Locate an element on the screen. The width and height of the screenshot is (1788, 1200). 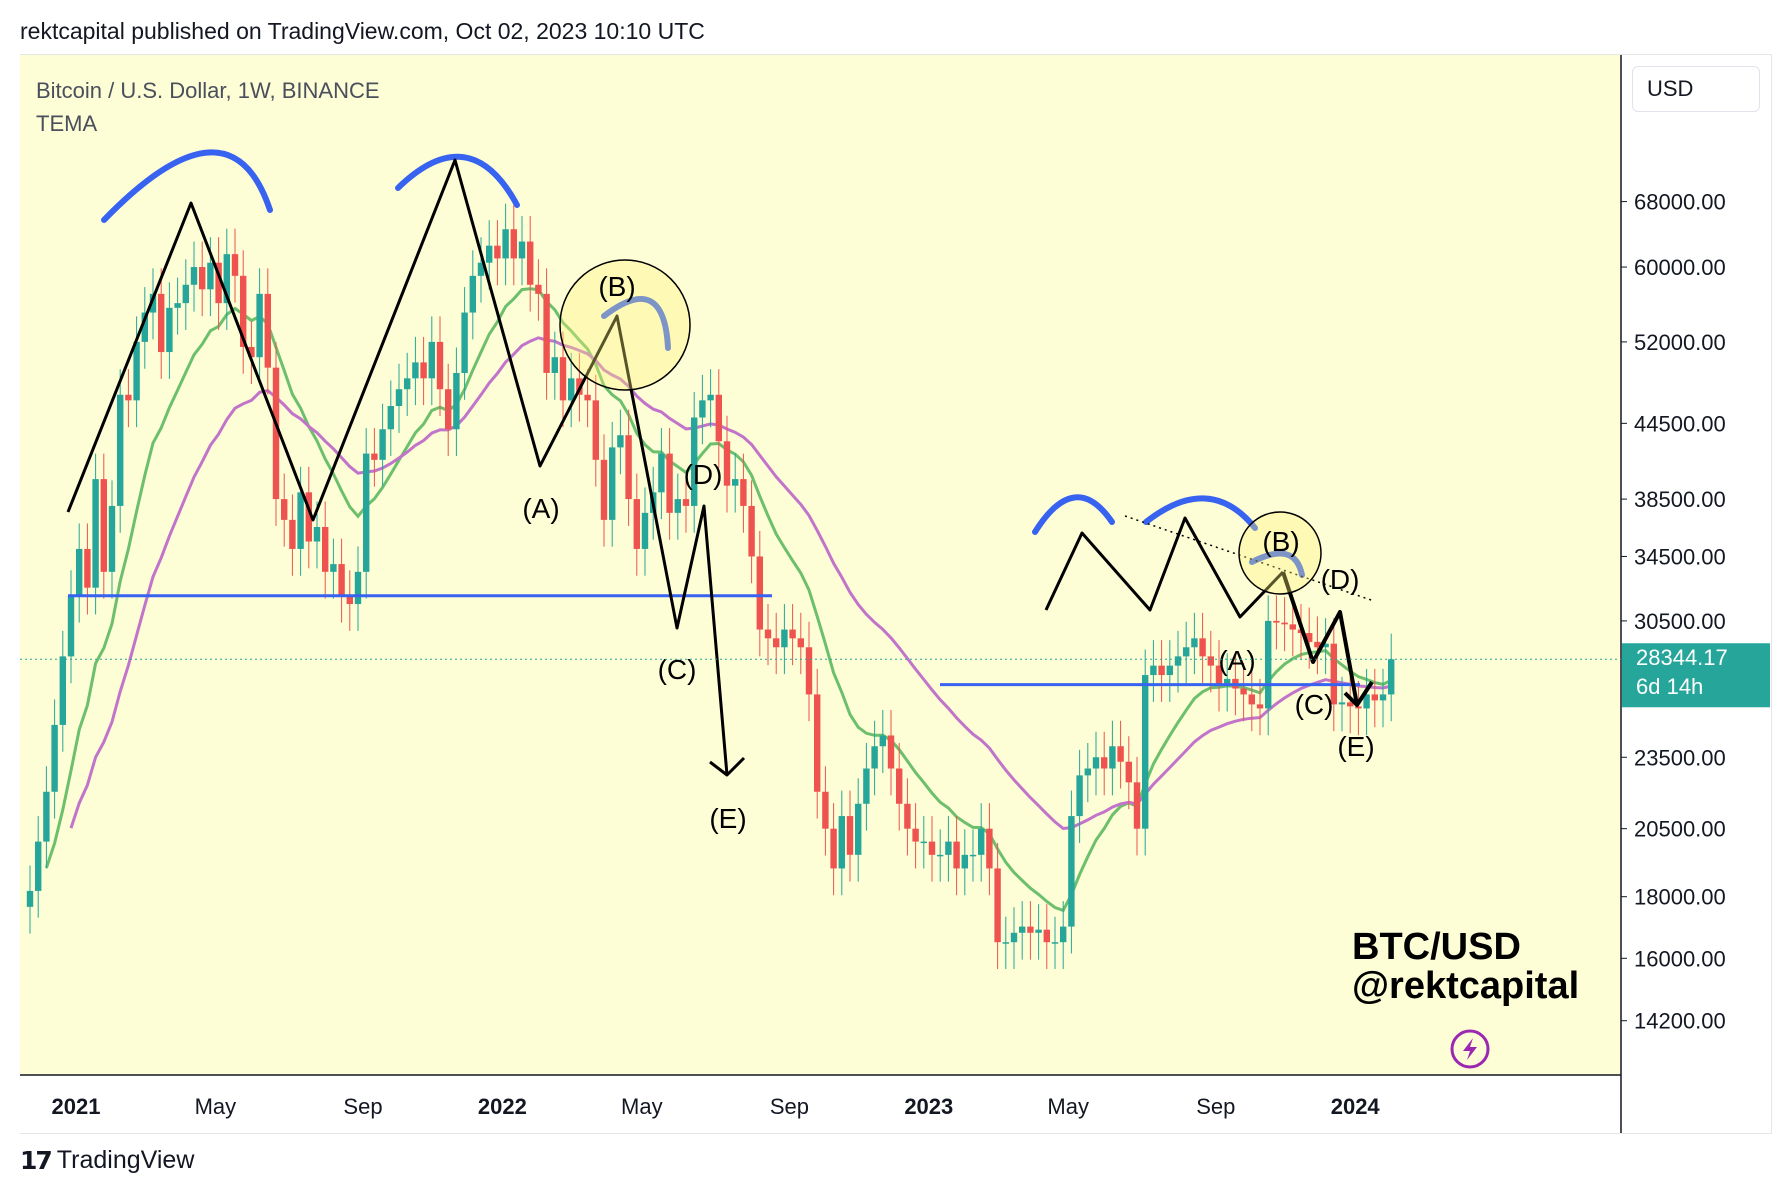
time-axis-ticks: 2021 May Sep 2022 May Sep 2023 May Sep 2024 is located at coordinates (716, 1106).